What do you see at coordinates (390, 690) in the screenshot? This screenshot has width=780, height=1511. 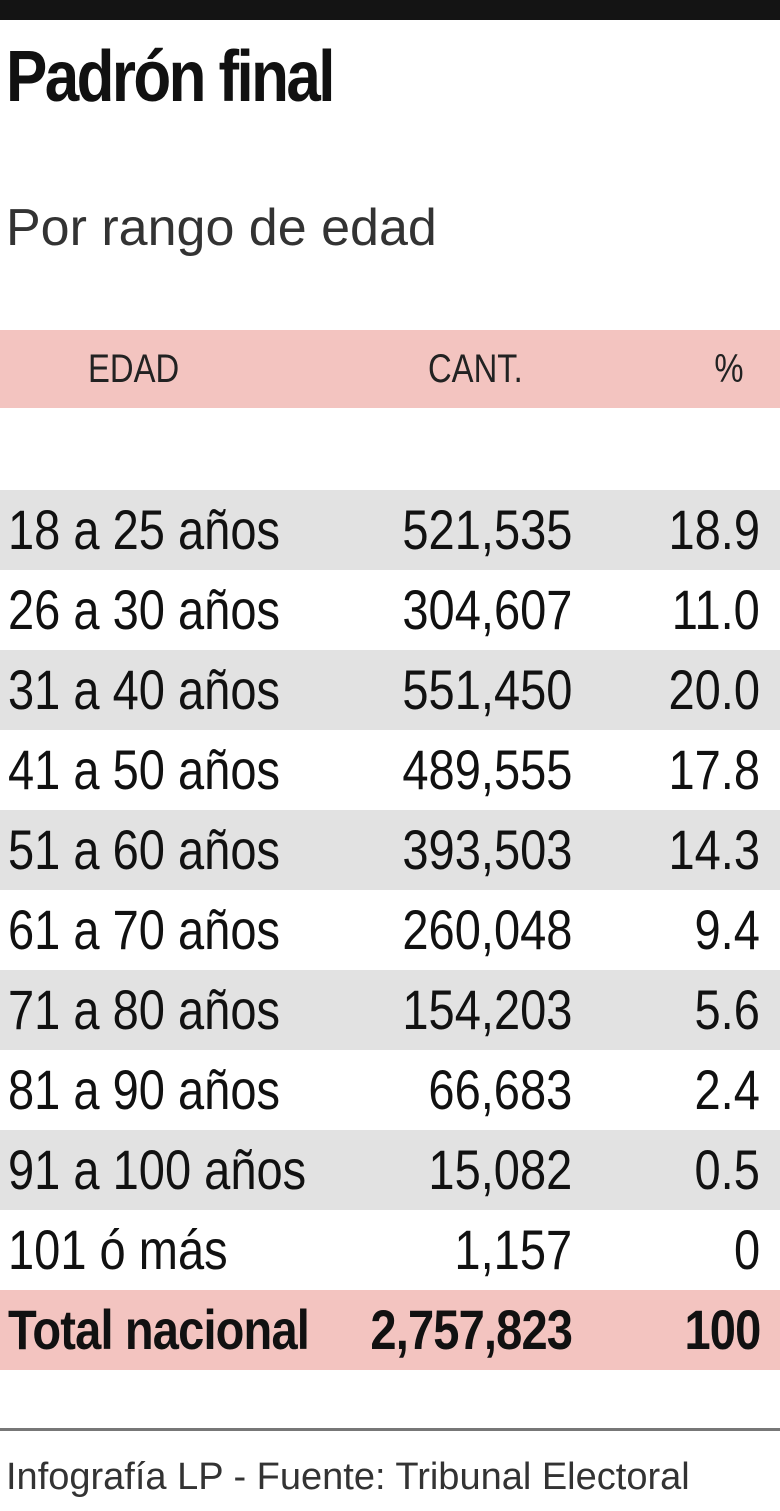 I see `table-row: 31 a 40 años 551,450 20.0` at bounding box center [390, 690].